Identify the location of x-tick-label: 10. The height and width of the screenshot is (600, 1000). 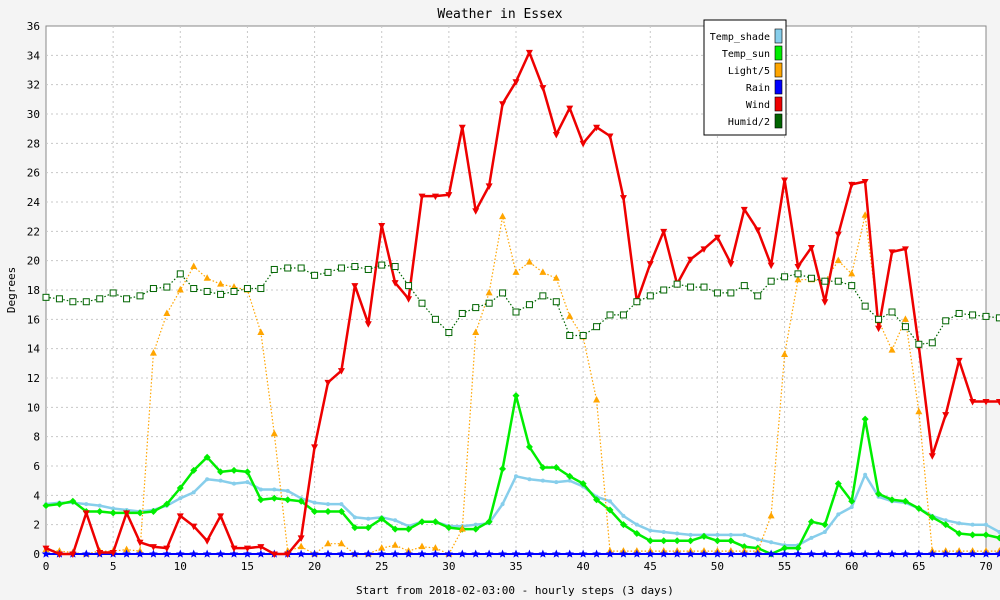
(180, 566).